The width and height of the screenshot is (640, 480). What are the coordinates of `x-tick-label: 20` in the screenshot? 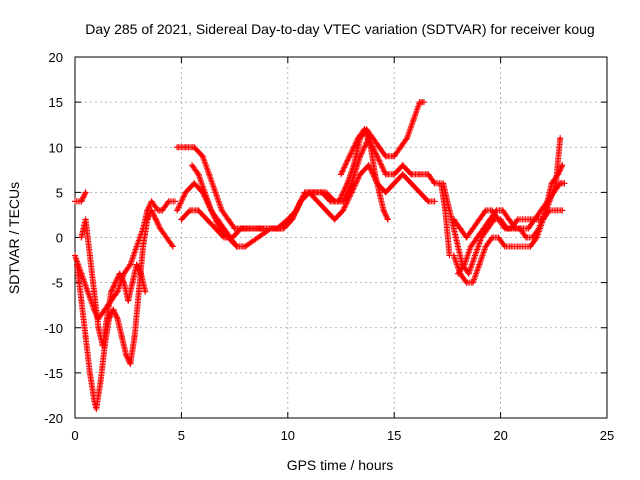 It's located at (500, 435).